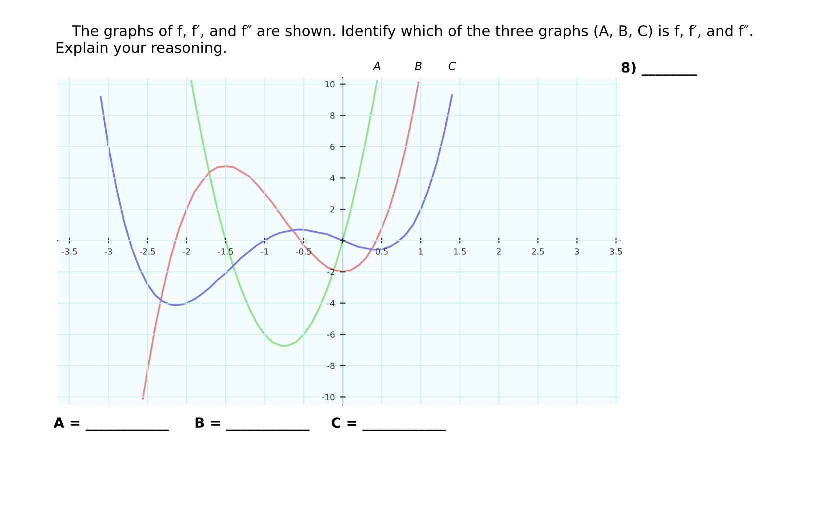 The height and width of the screenshot is (524, 828). I want to click on y-tick-label: -4, so click(331, 303).